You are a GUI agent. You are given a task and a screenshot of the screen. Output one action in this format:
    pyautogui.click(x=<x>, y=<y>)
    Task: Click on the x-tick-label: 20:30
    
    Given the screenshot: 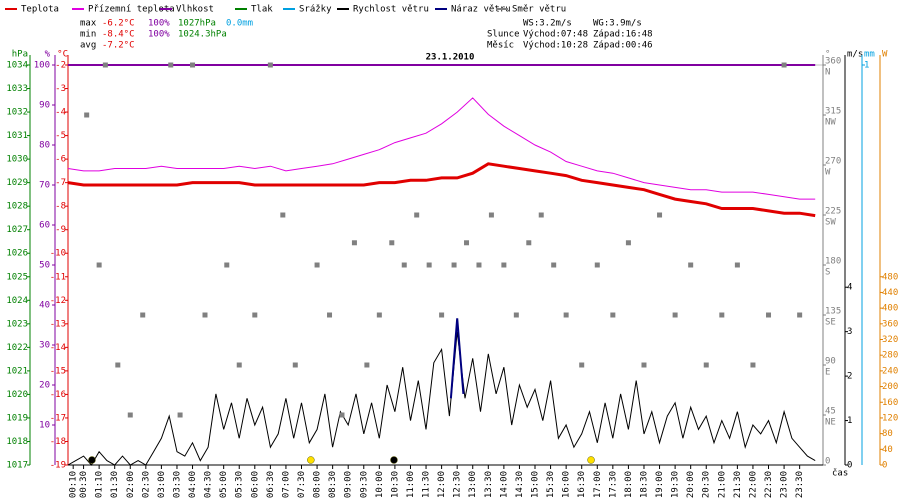 What is the action you would take?
    pyautogui.click(x=707, y=484)
    